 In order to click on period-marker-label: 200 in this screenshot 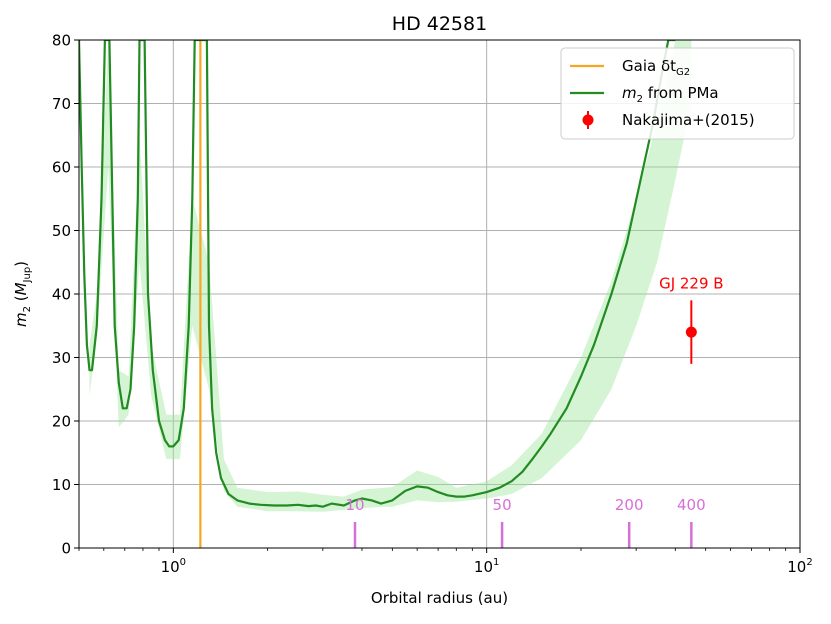, I will do `click(629, 505)`.